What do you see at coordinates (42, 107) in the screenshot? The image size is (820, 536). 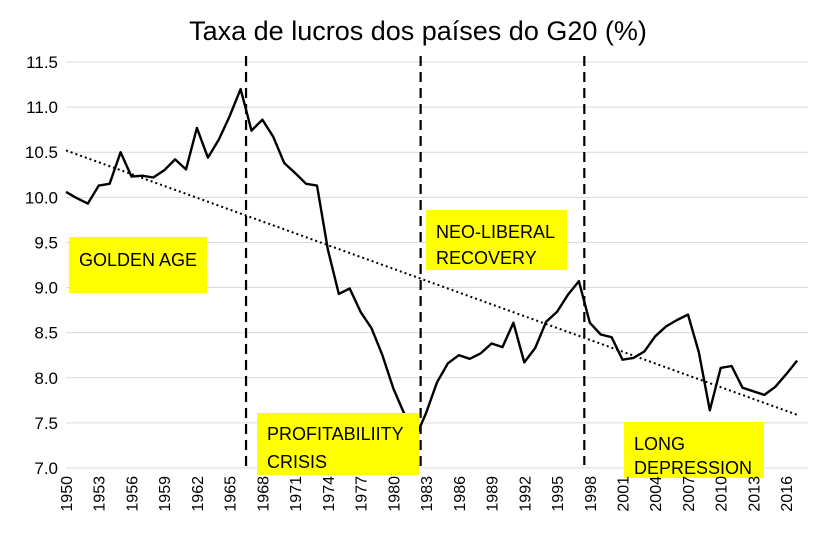 I see `y-tick-label: 11.0` at bounding box center [42, 107].